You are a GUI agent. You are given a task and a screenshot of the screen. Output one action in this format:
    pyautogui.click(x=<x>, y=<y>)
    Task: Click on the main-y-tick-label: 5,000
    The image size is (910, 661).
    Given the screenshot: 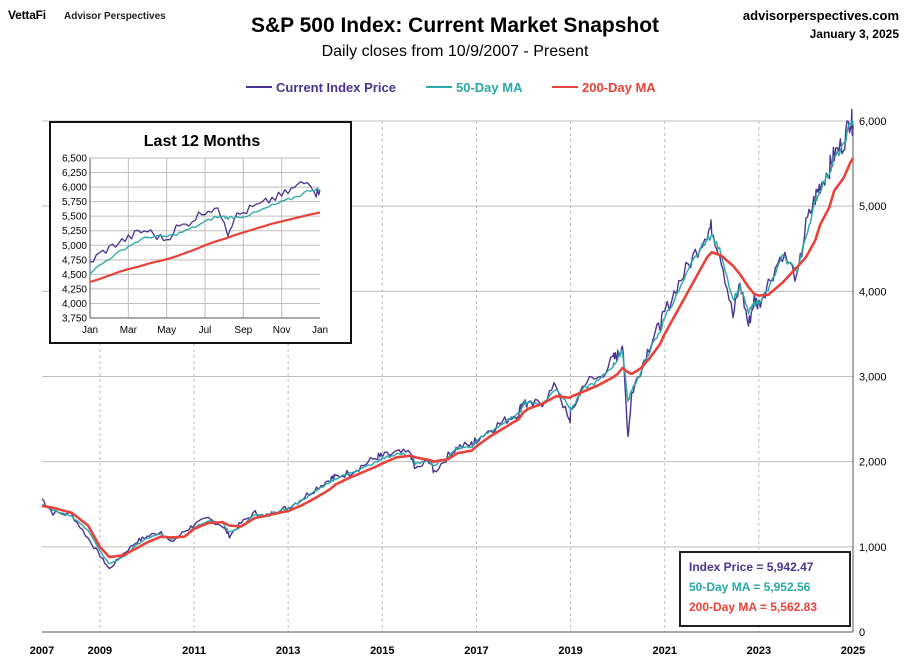 What is the action you would take?
    pyautogui.click(x=873, y=207)
    